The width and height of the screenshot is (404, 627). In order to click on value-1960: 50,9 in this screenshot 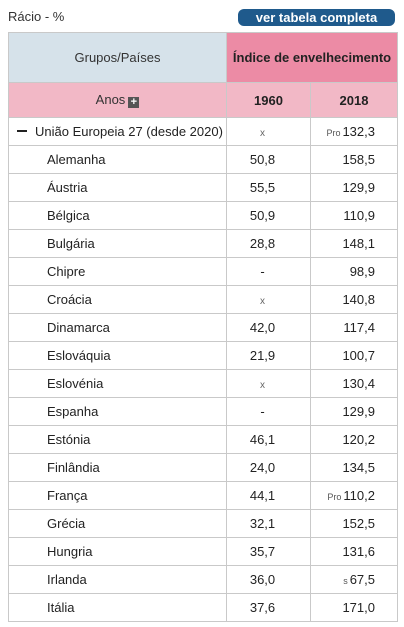, I will do `click(262, 215)`.